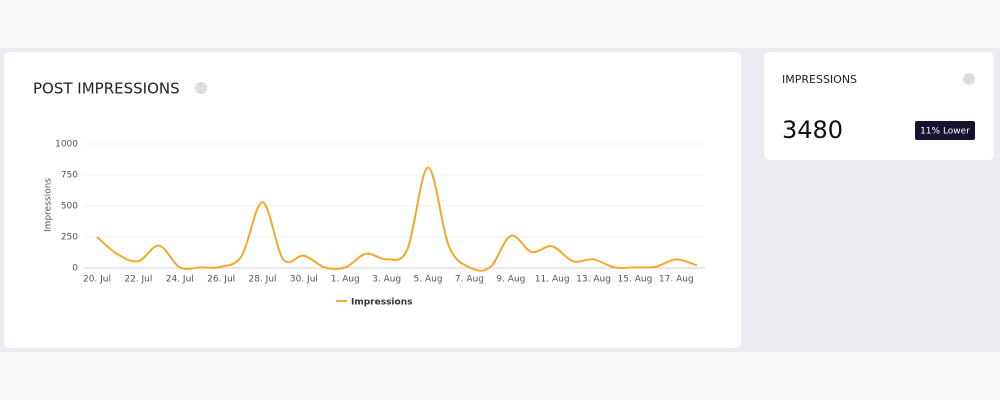  I want to click on y-tick-label: 750, so click(69, 176).